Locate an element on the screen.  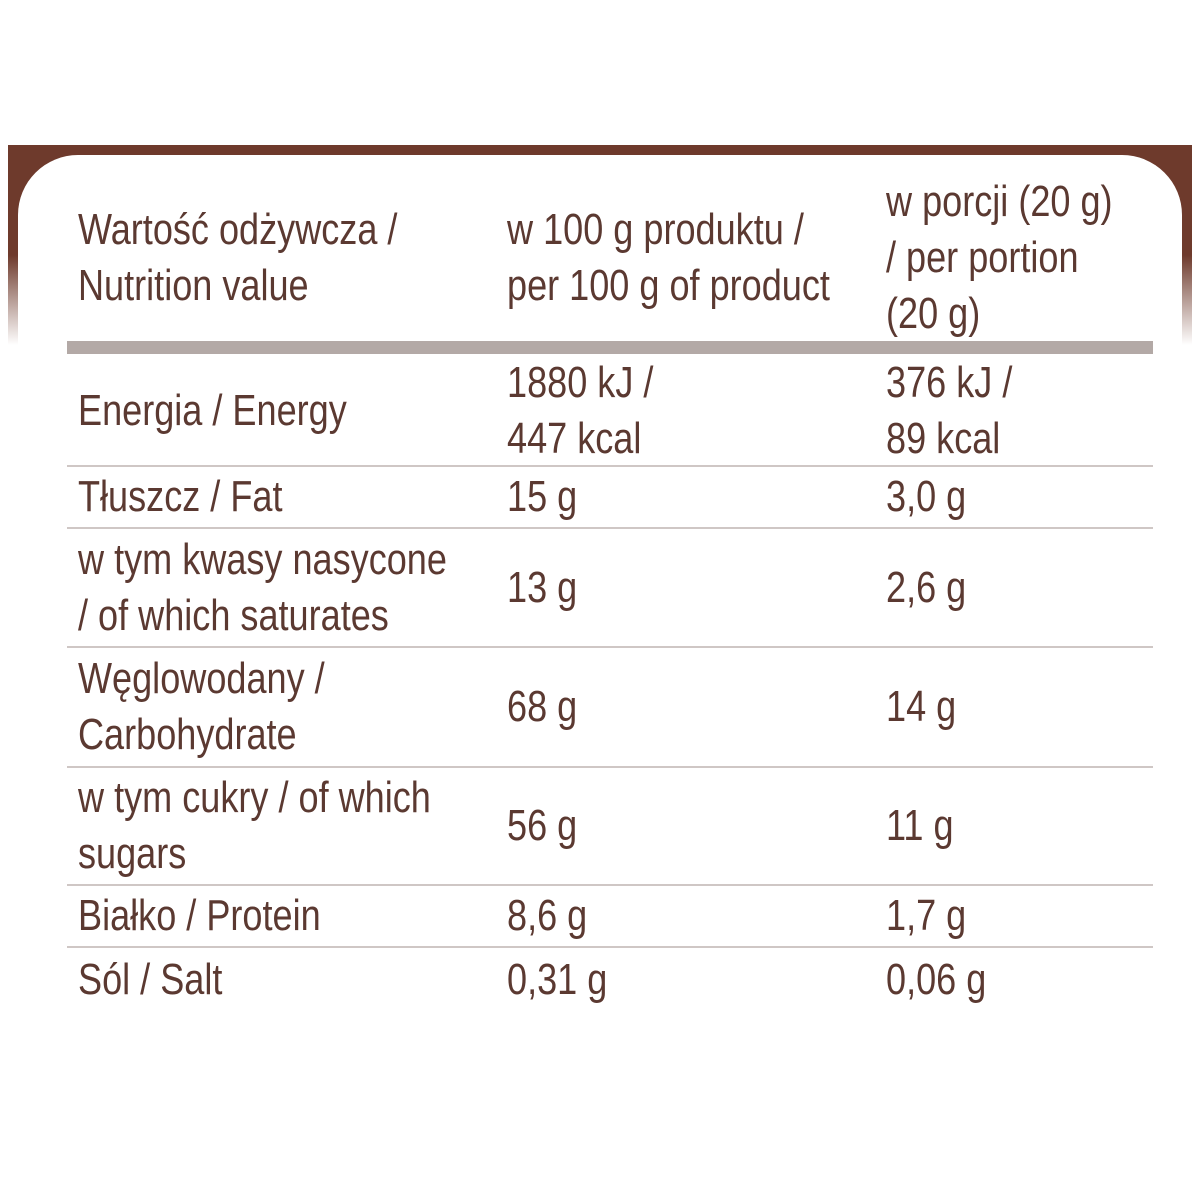
cell-line: 13 g is located at coordinates (542, 587).